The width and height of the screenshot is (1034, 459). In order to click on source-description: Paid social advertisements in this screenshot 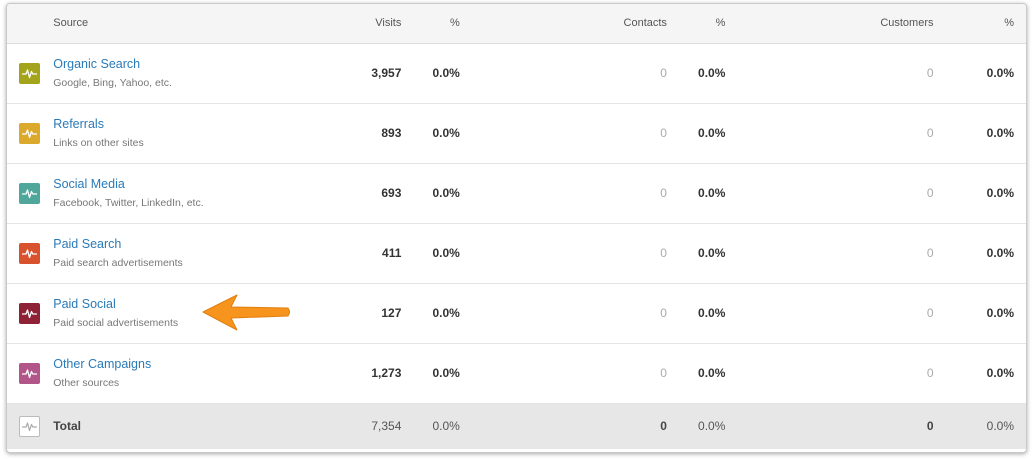, I will do `click(116, 323)`.